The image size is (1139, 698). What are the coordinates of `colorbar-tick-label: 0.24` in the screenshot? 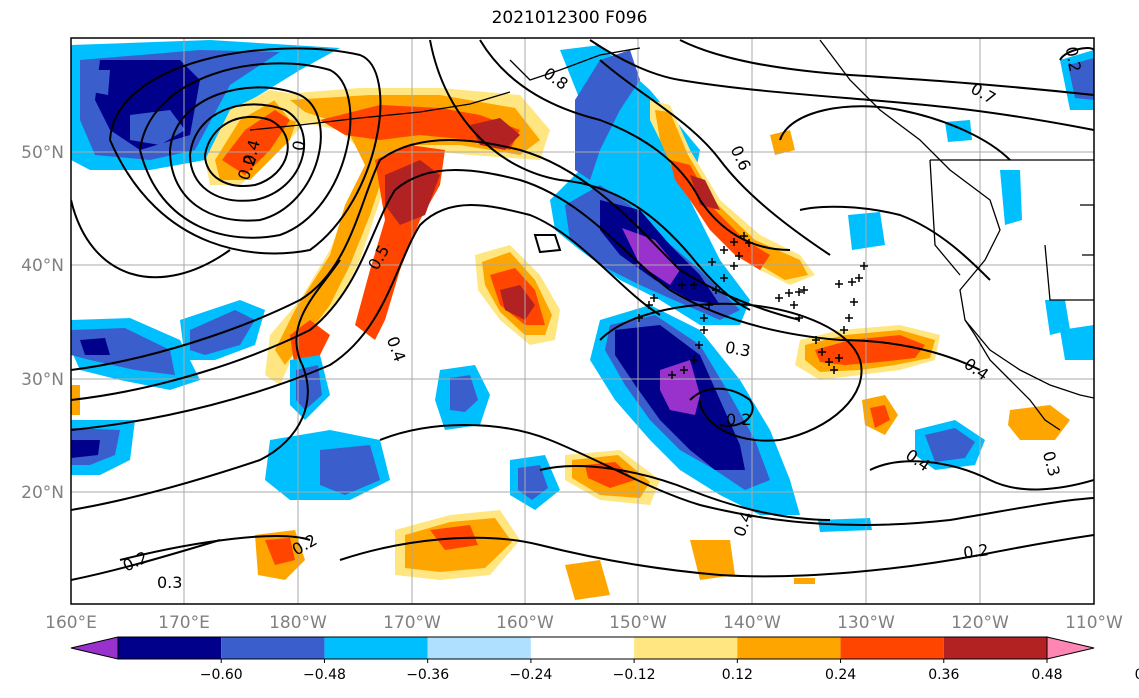 It's located at (840, 675).